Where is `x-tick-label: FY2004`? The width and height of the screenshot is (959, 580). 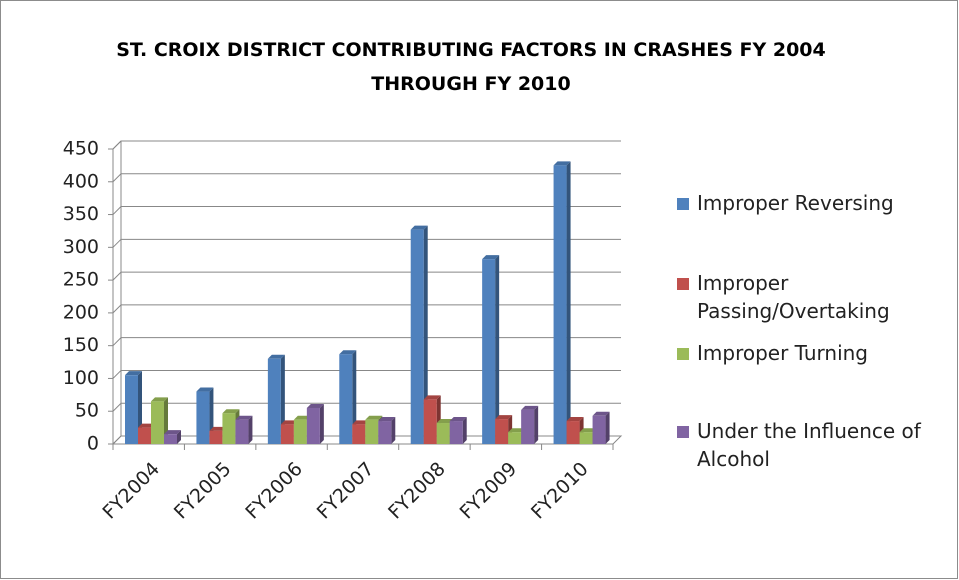
x-tick-label: FY2004 is located at coordinates (131, 491).